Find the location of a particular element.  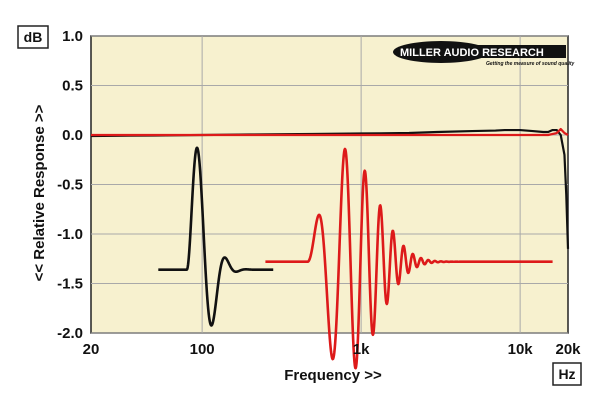

x-tick-label: 1k is located at coordinates (361, 349).